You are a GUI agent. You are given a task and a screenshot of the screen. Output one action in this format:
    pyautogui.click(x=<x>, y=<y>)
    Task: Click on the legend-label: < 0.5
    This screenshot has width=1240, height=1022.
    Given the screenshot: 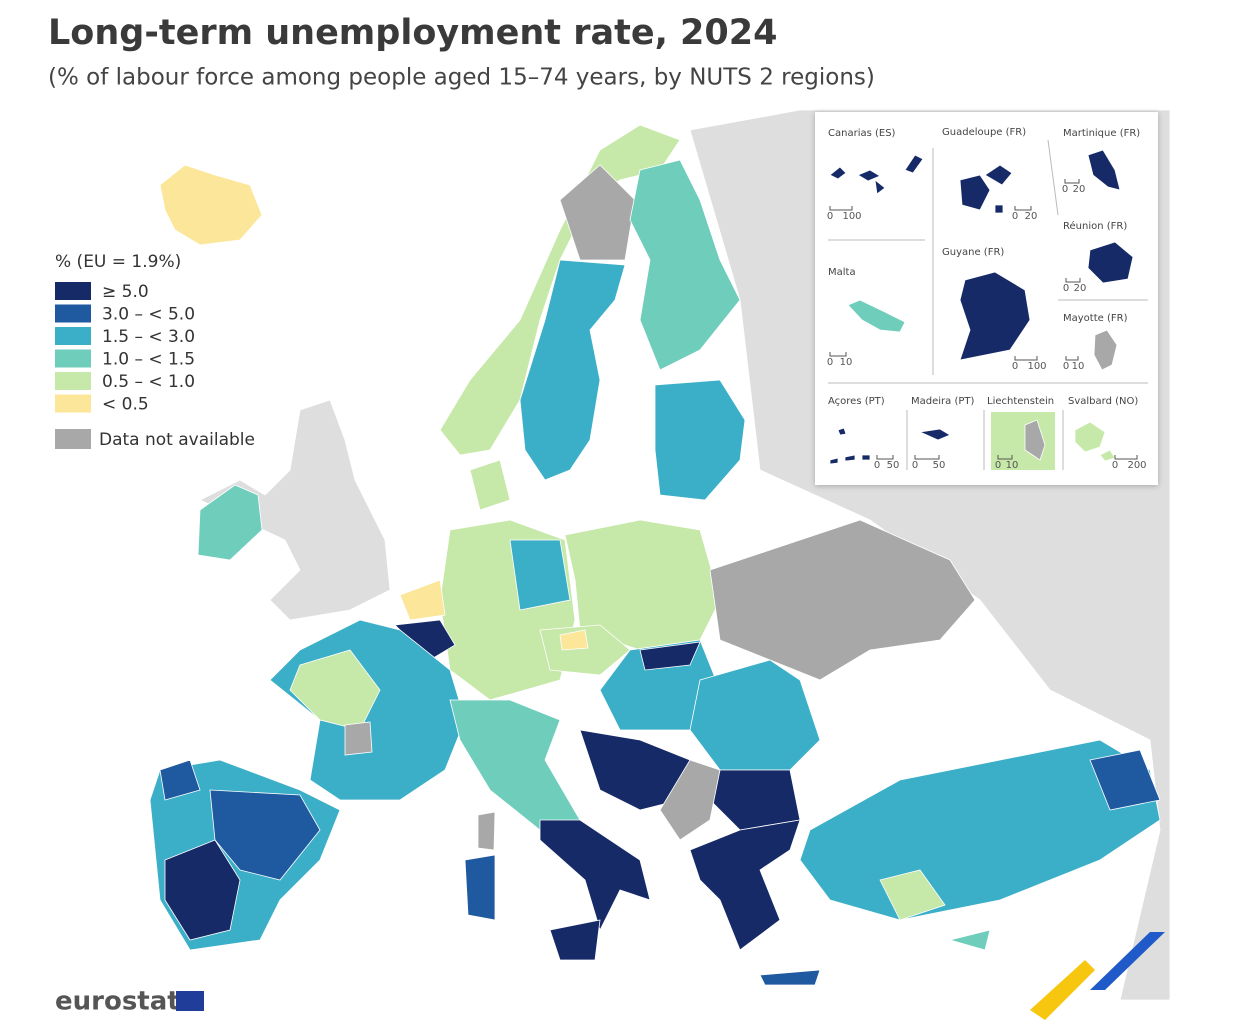 What is the action you would take?
    pyautogui.click(x=125, y=405)
    